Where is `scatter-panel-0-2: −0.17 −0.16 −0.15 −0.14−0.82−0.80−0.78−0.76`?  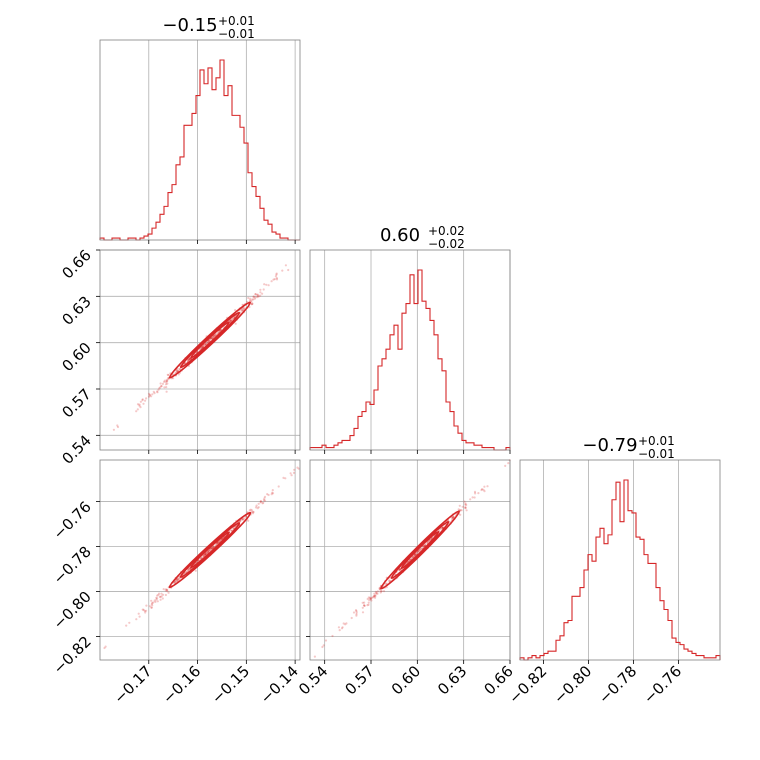
scatter-panel-0-2: −0.17 −0.16 −0.15 −0.14−0.82−0.80−0.78−0.76 is located at coordinates (176, 583).